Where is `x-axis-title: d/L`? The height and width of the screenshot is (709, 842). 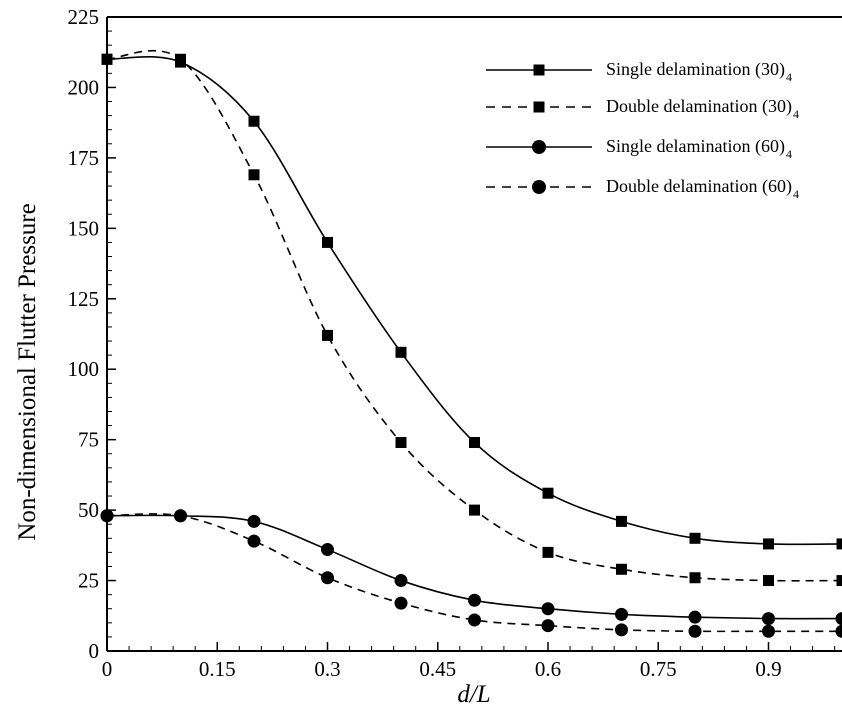 x-axis-title: d/L is located at coordinates (473, 694).